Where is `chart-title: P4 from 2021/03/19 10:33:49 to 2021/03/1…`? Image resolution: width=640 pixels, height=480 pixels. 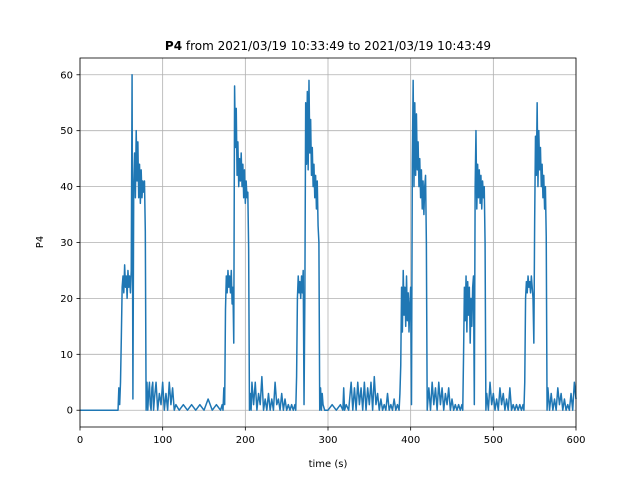 chart-title: P4 from 2021/03/19 10:33:49 to 2021/03/1… is located at coordinates (328, 46).